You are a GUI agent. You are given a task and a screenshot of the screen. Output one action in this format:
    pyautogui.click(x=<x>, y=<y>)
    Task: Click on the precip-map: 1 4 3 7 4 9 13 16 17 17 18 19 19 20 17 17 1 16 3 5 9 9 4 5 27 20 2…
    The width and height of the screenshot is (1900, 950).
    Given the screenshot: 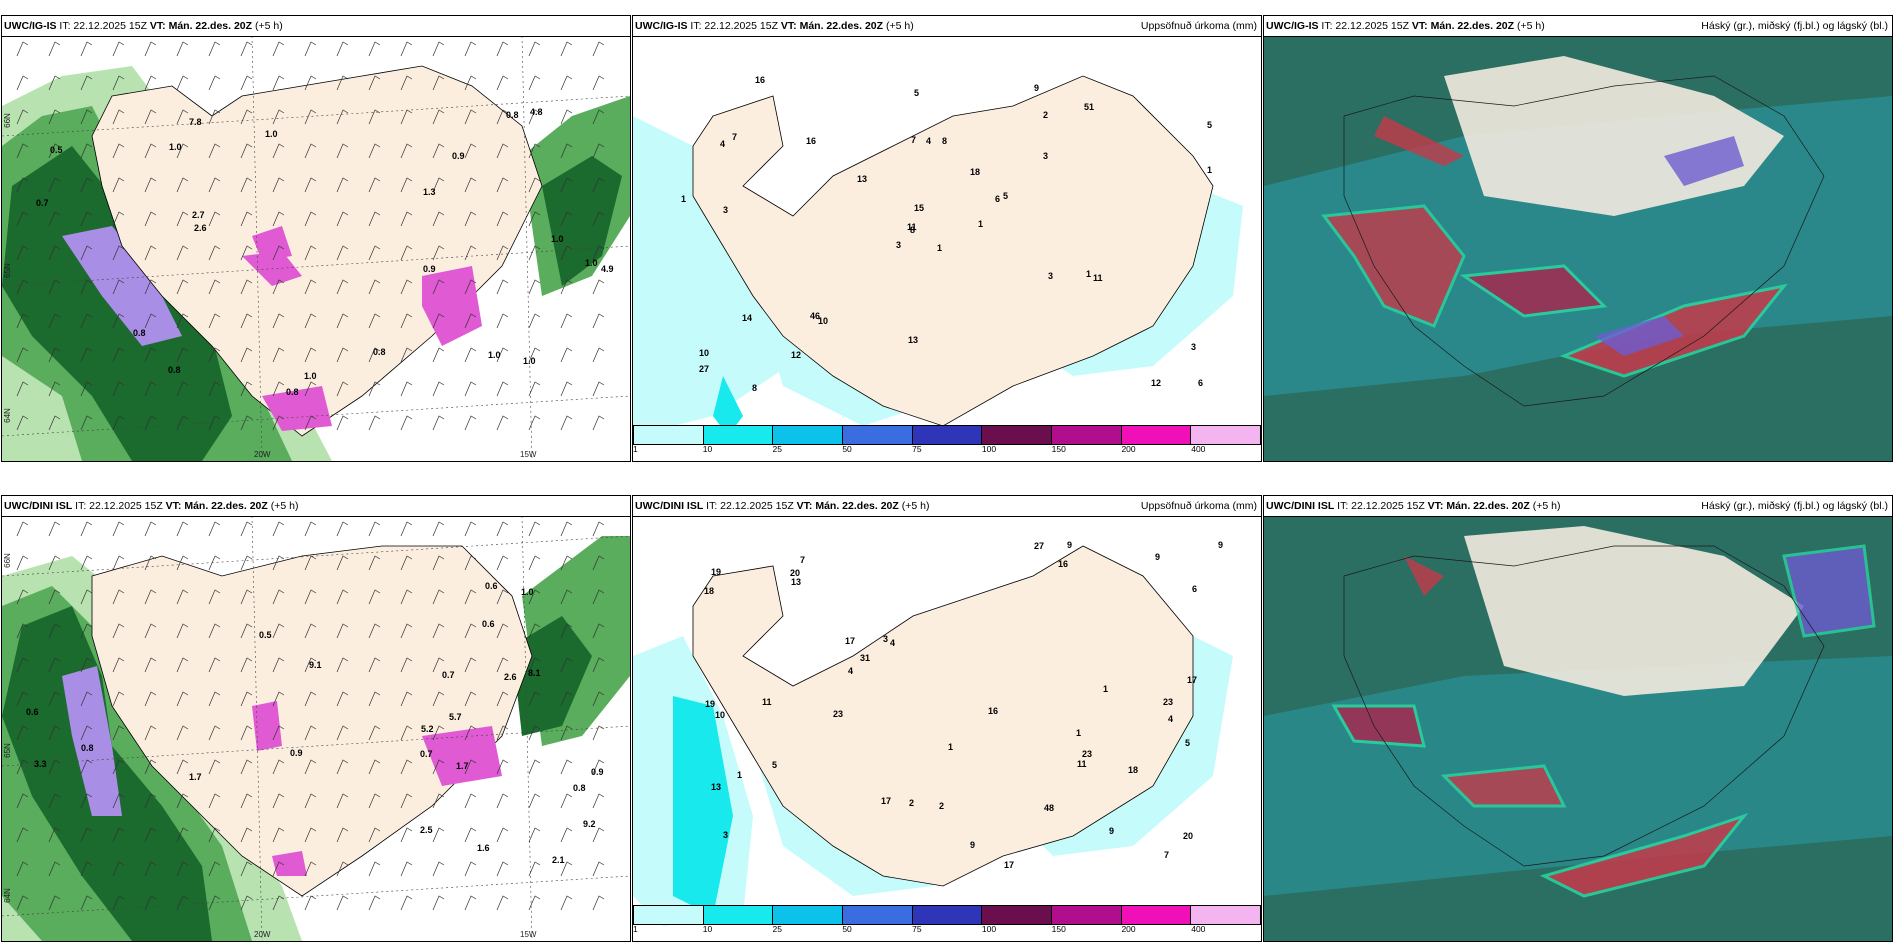 What is the action you would take?
    pyautogui.click(x=947, y=728)
    